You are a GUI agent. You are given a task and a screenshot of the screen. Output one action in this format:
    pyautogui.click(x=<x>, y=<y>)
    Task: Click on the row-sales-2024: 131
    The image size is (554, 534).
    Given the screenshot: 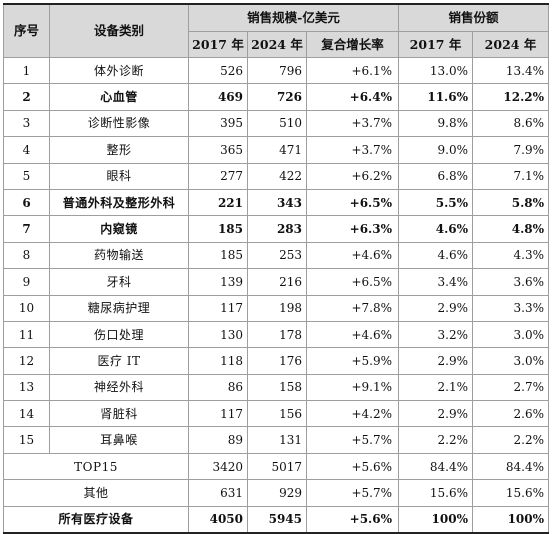 What is the action you would take?
    pyautogui.click(x=277, y=440)
    